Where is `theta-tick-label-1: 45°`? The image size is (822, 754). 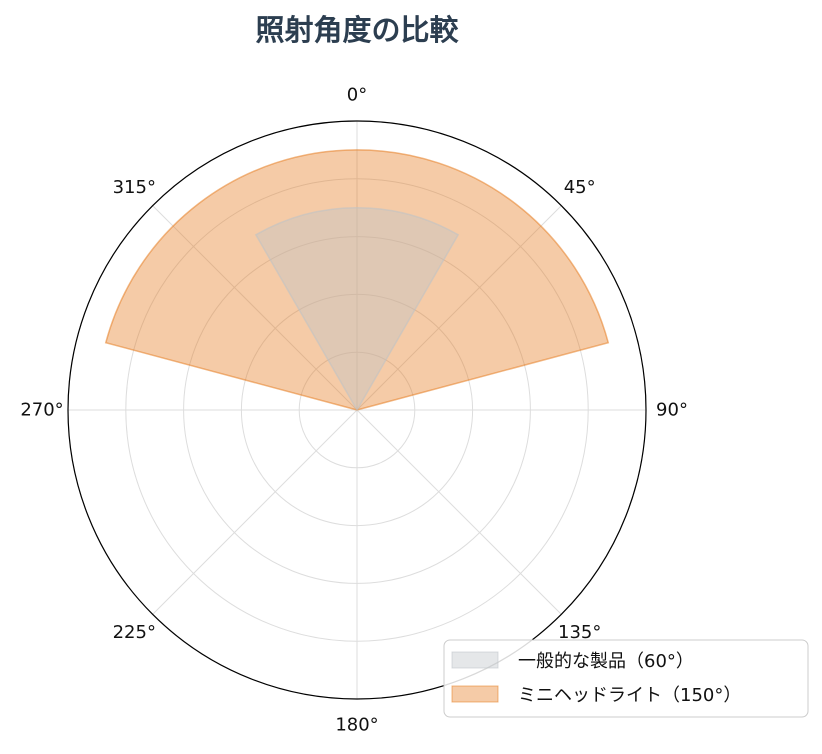
theta-tick-label-1: 45° is located at coordinates (580, 187).